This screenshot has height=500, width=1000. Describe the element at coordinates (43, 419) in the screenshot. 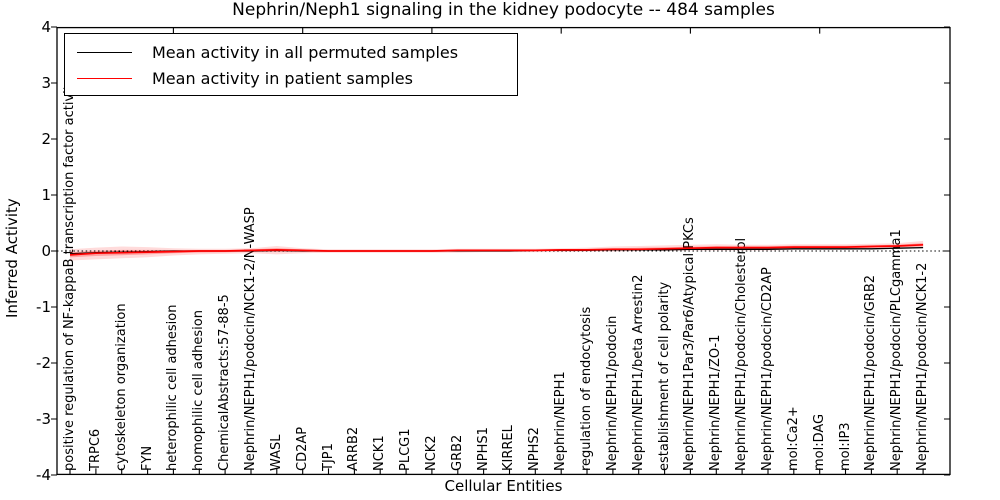

I see `y-tick-label: -3` at that location.